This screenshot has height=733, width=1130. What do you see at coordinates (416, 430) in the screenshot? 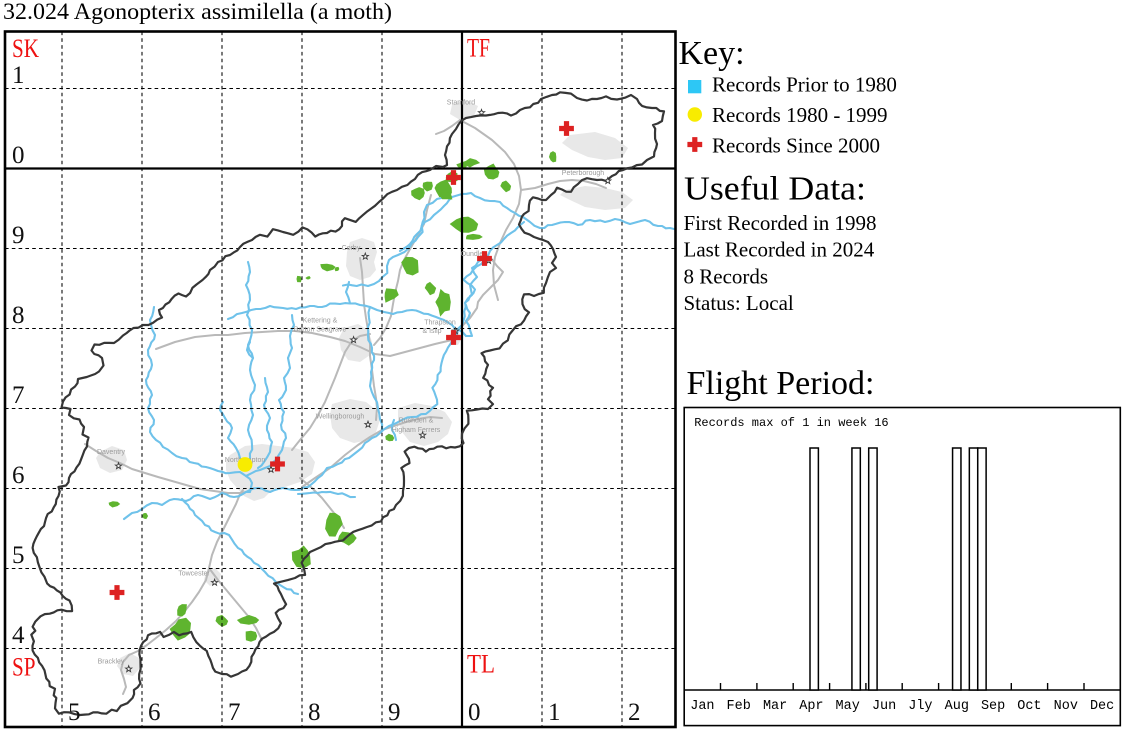
I see `svg-text: Higham Ferrers` at bounding box center [416, 430].